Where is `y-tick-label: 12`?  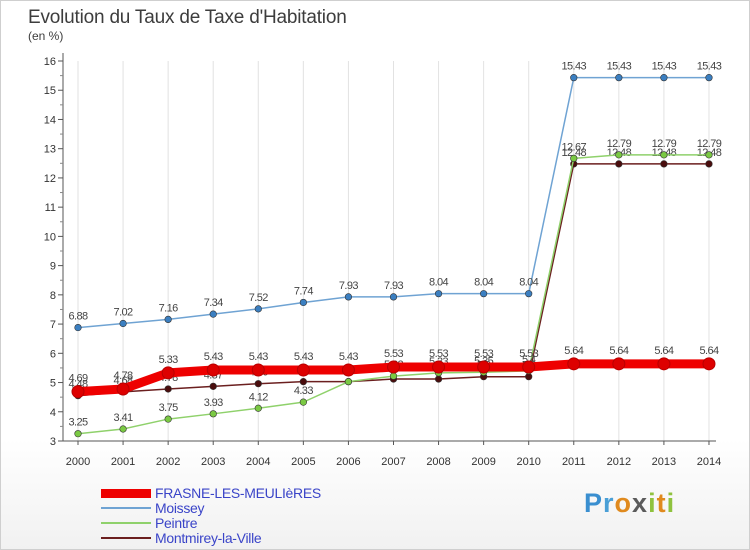 y-tick-label: 12 is located at coordinates (50, 179).